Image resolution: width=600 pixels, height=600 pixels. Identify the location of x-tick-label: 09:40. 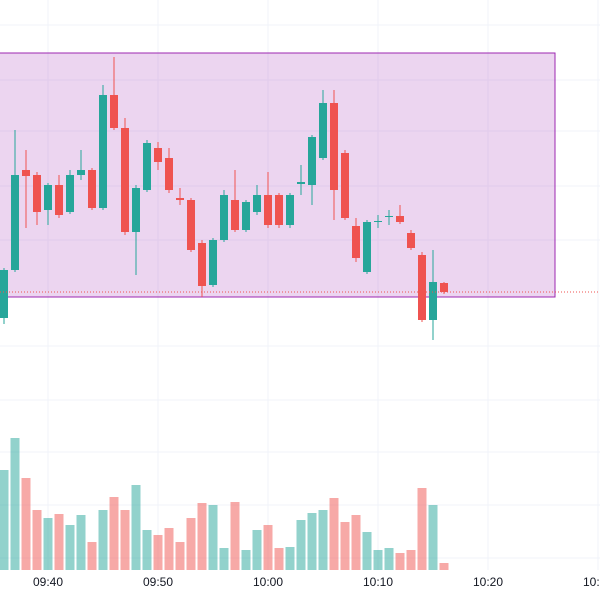
(48, 582).